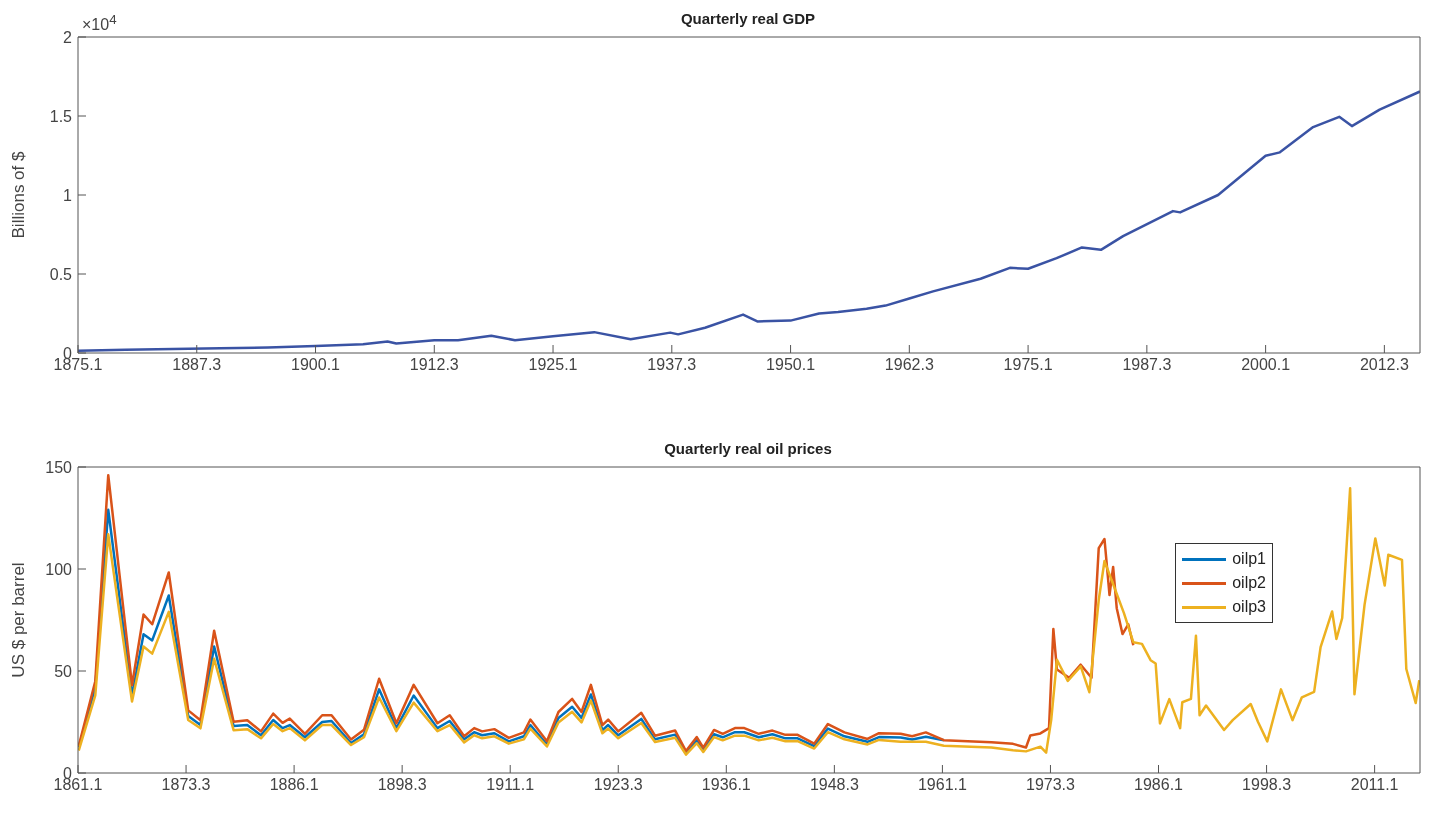  Describe the element at coordinates (726, 785) in the screenshot. I see `x-tick-label: 1936.1` at that location.